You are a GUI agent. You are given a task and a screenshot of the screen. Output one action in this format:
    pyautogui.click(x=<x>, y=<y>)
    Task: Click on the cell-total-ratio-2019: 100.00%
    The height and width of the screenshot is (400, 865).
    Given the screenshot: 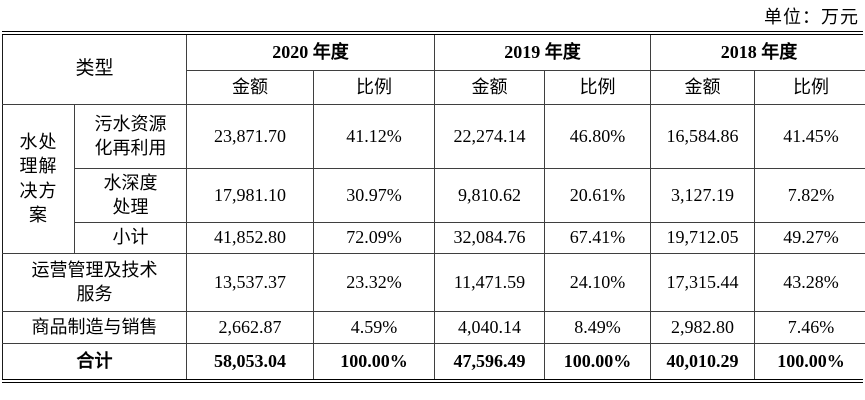 What is the action you would take?
    pyautogui.click(x=598, y=360)
    